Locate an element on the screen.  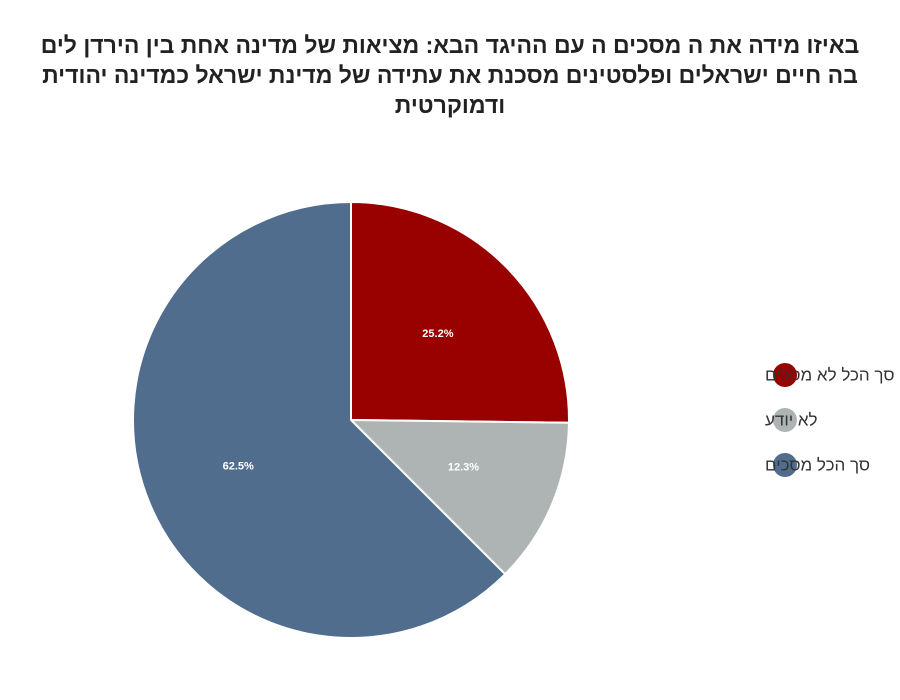
legend-label-3: סך הכל מסכים is located at coordinates (817, 464).